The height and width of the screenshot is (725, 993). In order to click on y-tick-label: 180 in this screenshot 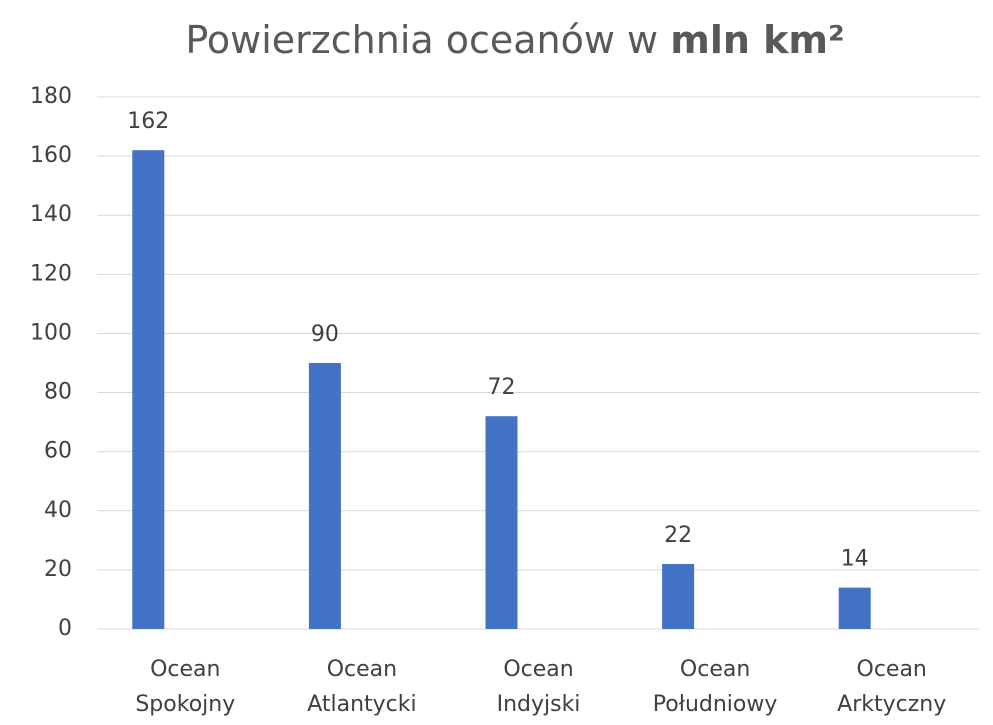, I will do `click(51, 96)`.